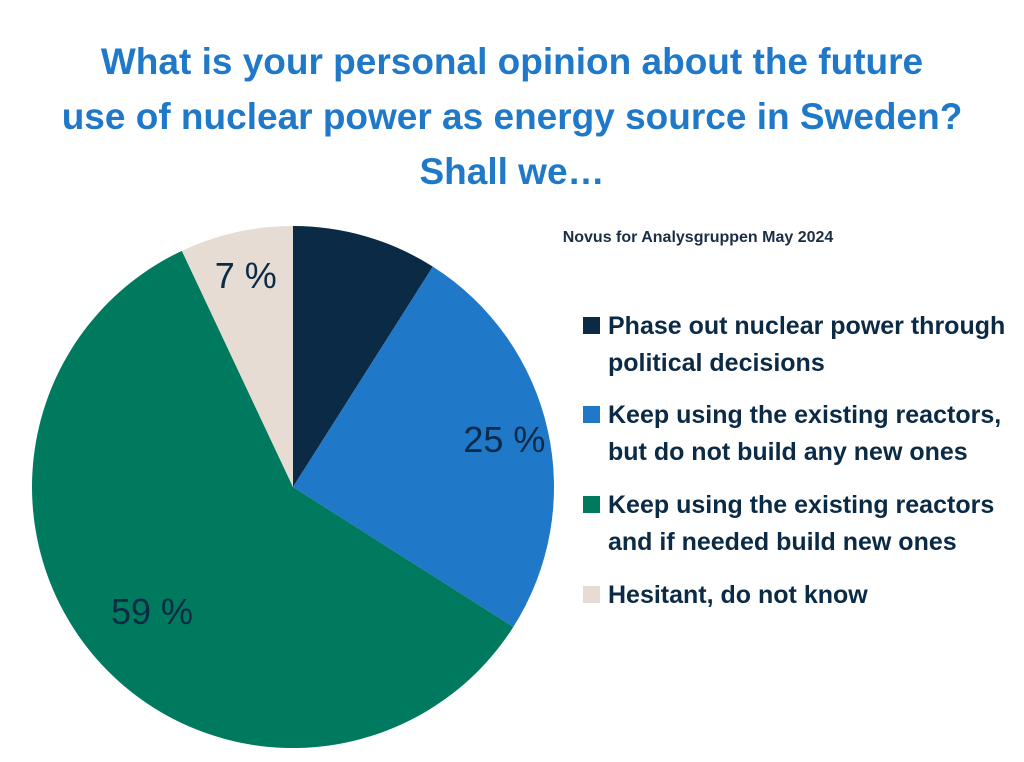  Describe the element at coordinates (152, 611) in the screenshot. I see `slice-value-label: 59 %` at that location.